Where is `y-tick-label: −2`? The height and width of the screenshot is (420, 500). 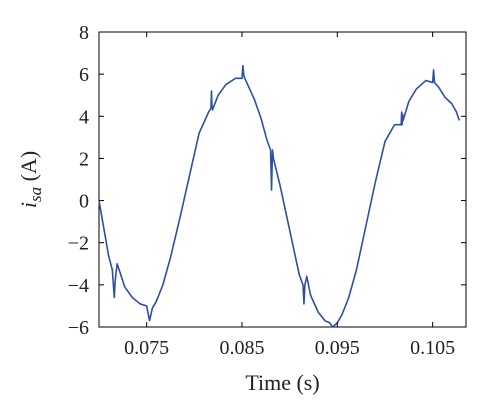
y-tick-label: −2 is located at coordinates (78, 244).